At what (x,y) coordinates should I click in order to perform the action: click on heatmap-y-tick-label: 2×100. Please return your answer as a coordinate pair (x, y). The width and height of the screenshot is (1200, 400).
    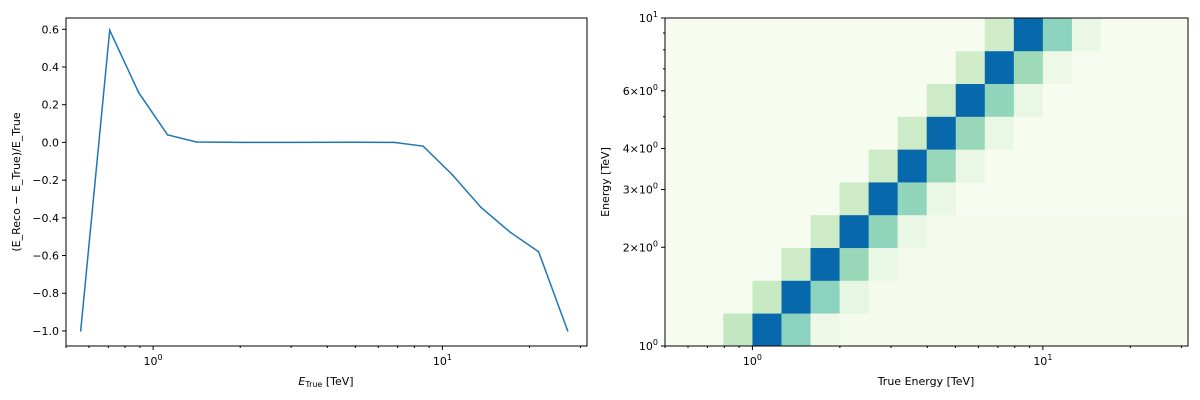
    Looking at the image, I should click on (640, 246).